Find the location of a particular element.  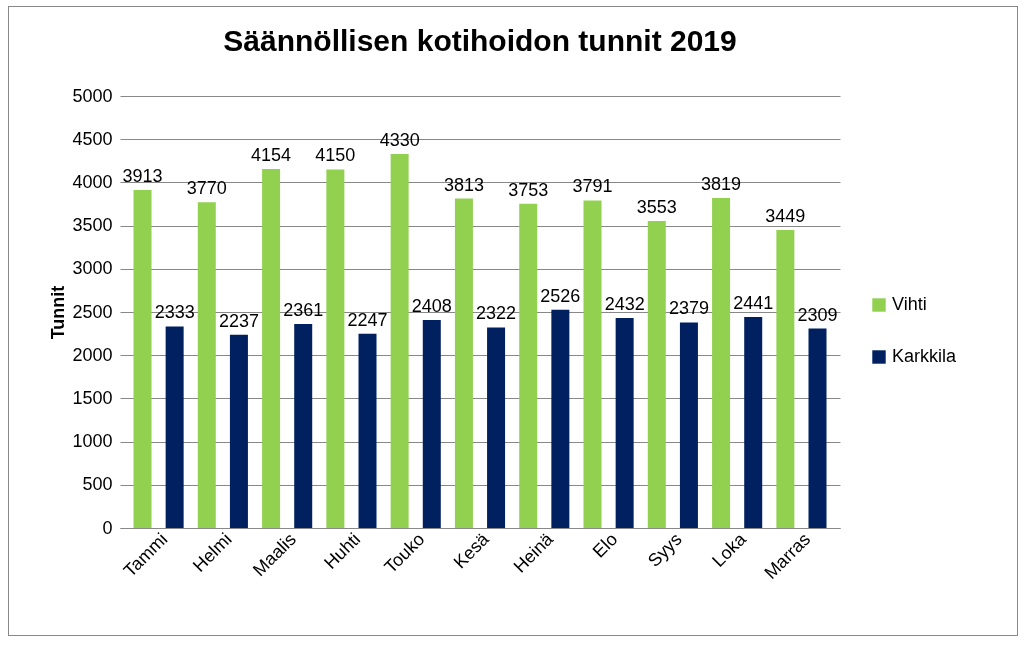

data-label: 2309 is located at coordinates (817, 314).